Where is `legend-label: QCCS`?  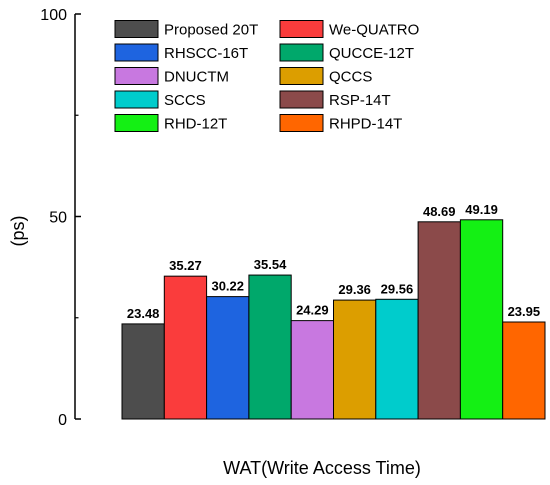 legend-label: QCCS is located at coordinates (350, 77).